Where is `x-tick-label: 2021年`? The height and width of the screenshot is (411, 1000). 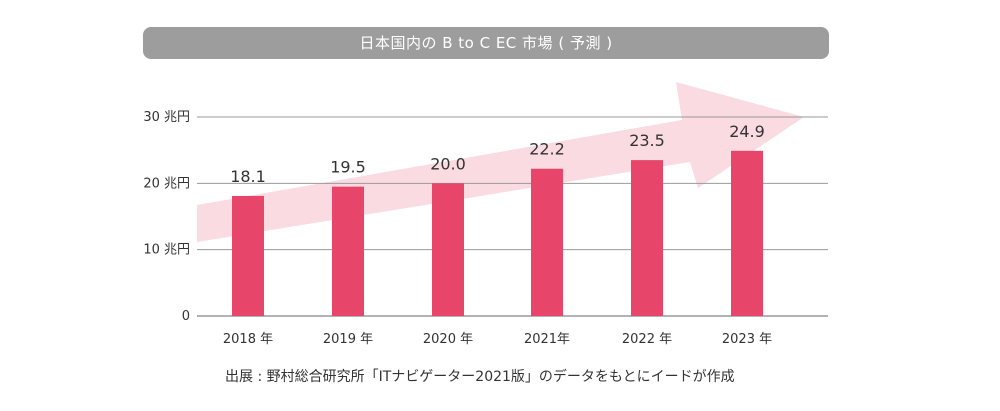 x-tick-label: 2021年 is located at coordinates (547, 339).